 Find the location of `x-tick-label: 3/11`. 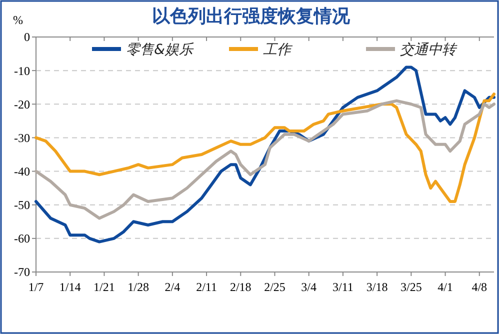

x-tick-label: 3/11 is located at coordinates (343, 287).